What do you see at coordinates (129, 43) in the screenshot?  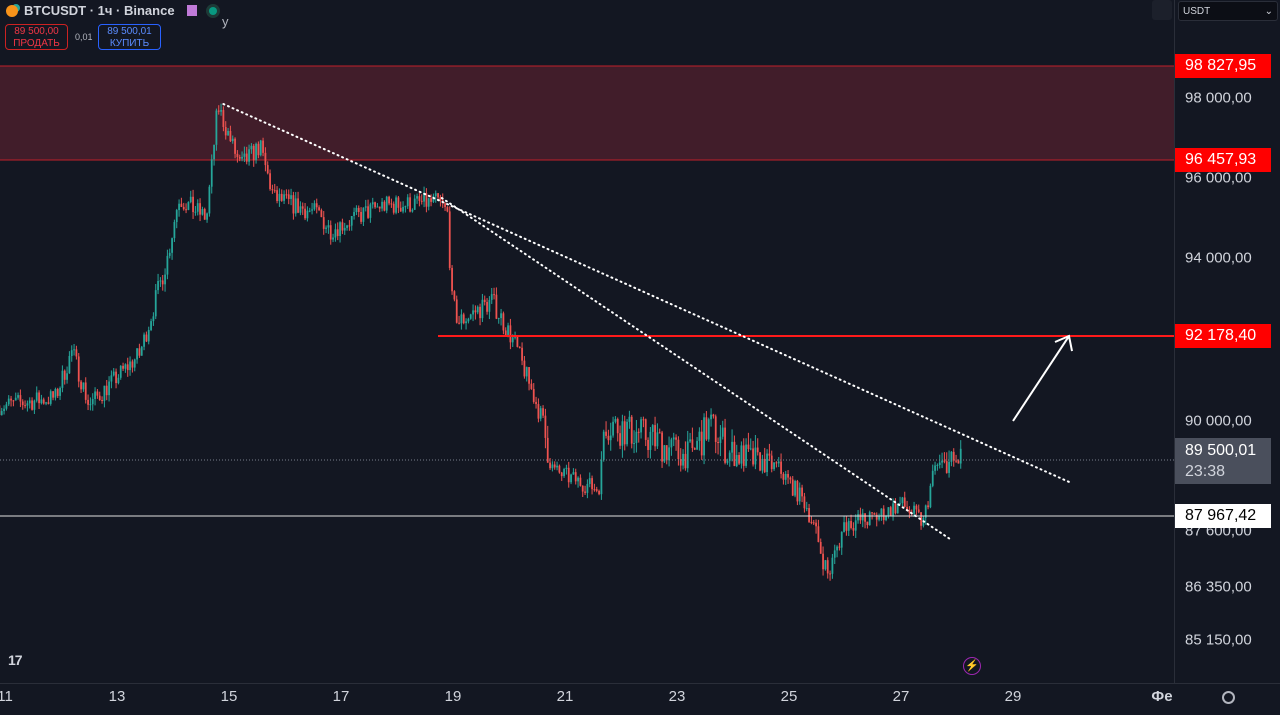 I see `buy-label: КУПИТЬ` at bounding box center [129, 43].